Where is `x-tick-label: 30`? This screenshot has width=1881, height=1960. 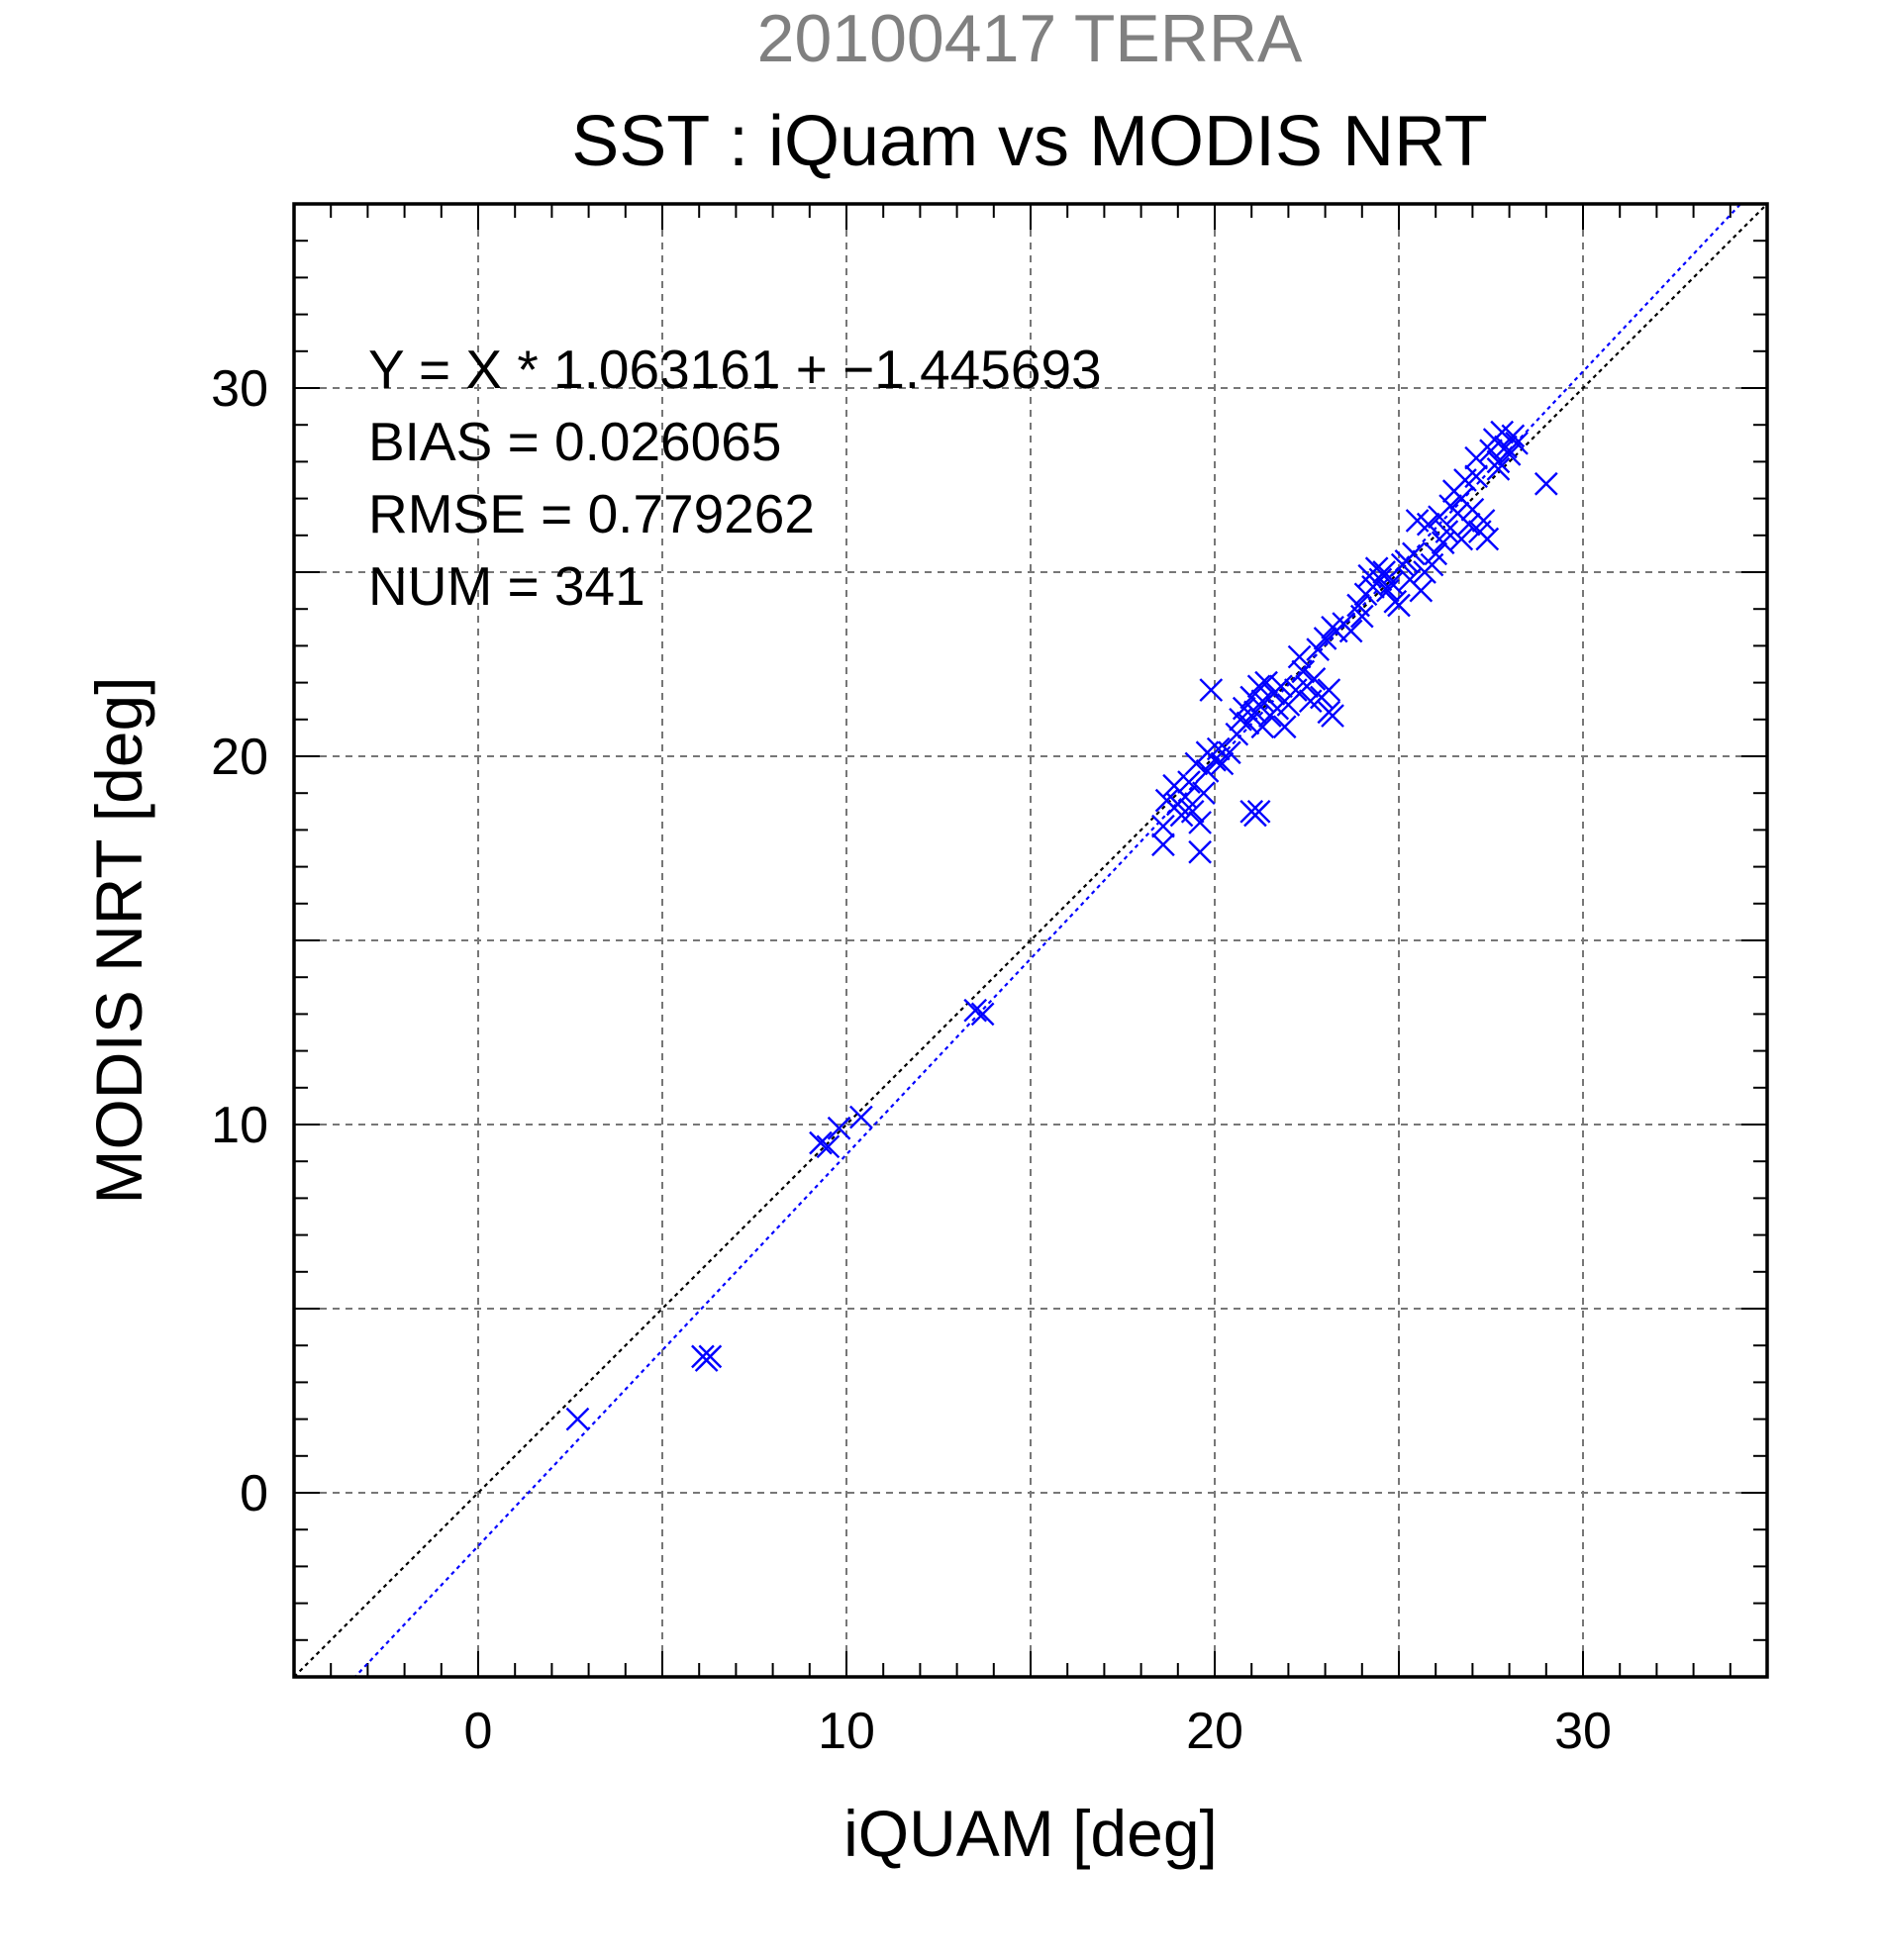
x-tick-label: 30 is located at coordinates (1583, 1731).